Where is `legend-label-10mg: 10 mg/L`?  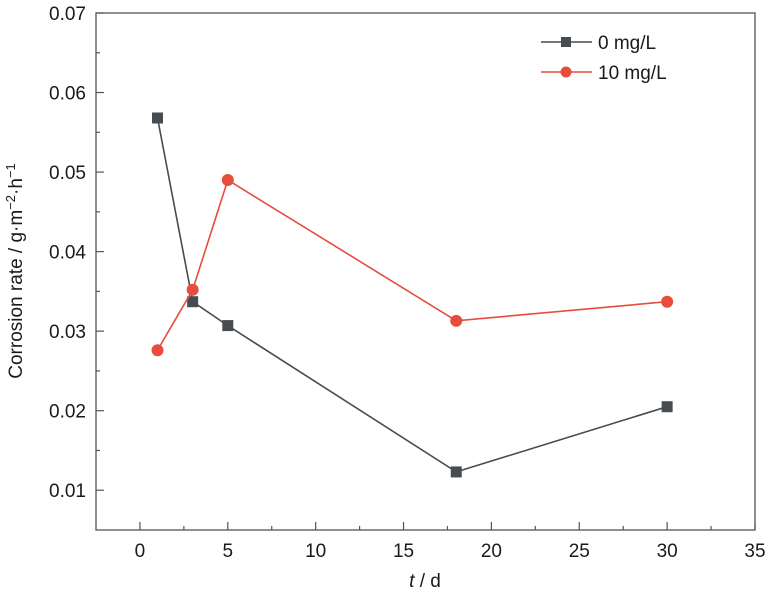
legend-label-10mg: 10 mg/L is located at coordinates (632, 73).